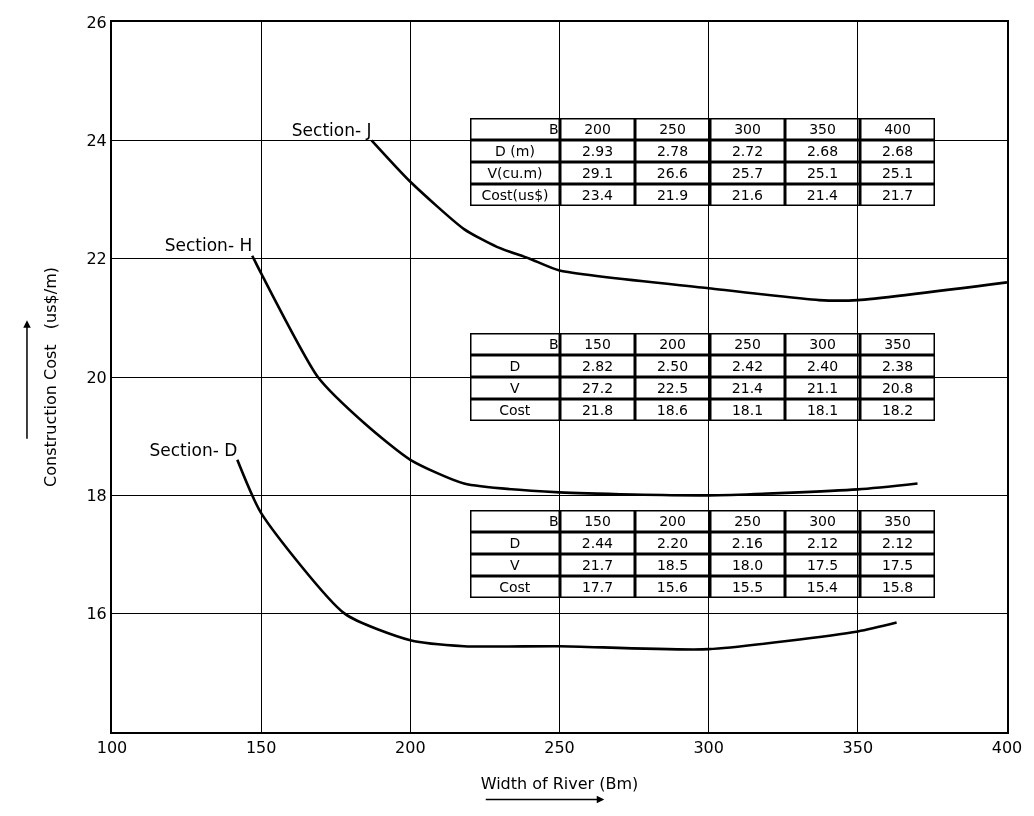 Image resolution: width=1034 pixels, height=816 pixels. What do you see at coordinates (193, 449) in the screenshot?
I see `series-label: Section- D` at bounding box center [193, 449].